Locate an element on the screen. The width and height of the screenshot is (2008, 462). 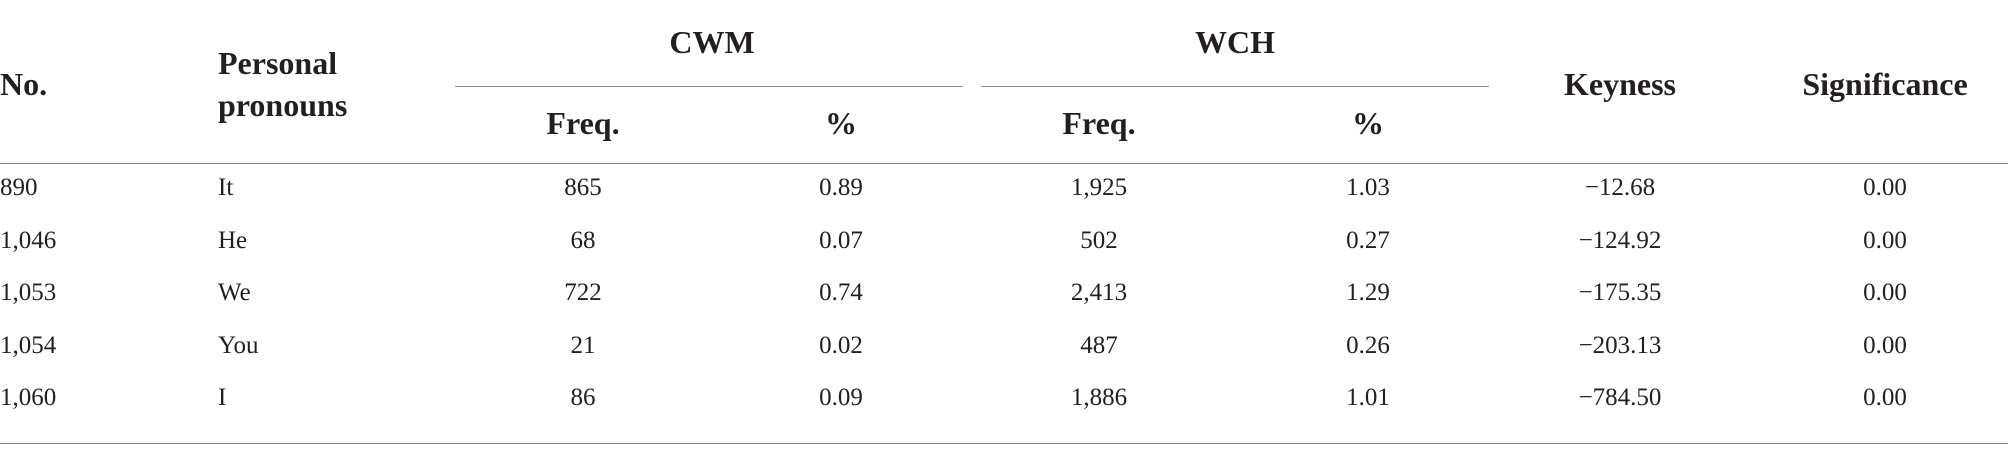
header-no: No. is located at coordinates (24, 84).